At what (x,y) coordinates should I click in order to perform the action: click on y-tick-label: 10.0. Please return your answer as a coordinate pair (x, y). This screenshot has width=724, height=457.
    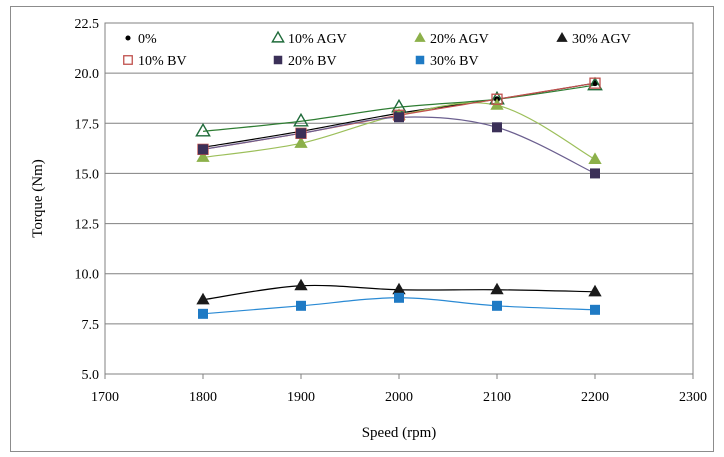
    Looking at the image, I should click on (87, 275).